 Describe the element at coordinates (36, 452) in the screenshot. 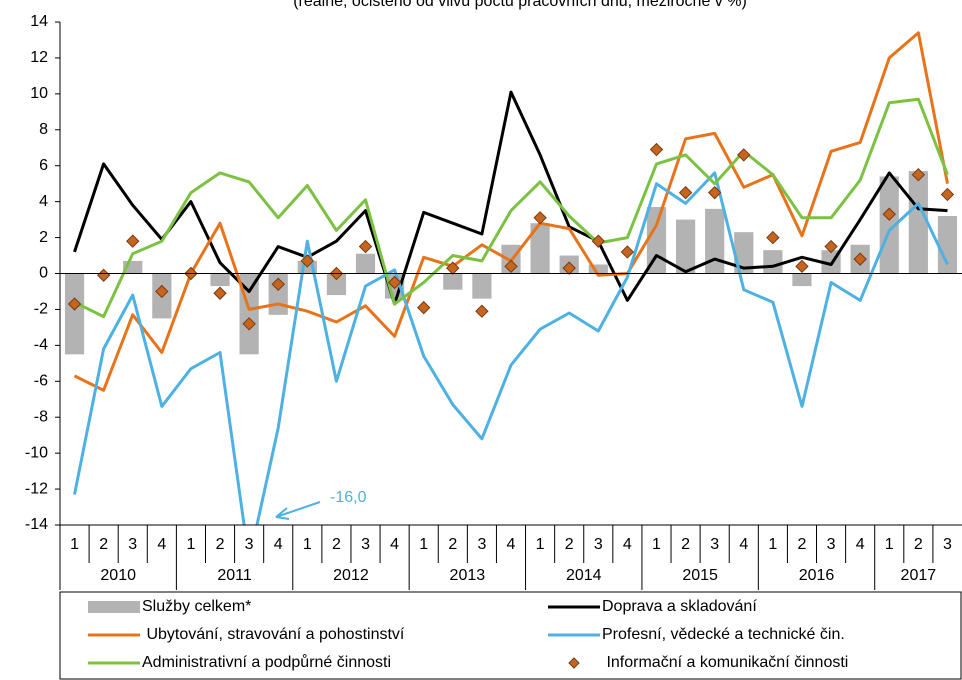

I see `y-tick-label: -10` at that location.